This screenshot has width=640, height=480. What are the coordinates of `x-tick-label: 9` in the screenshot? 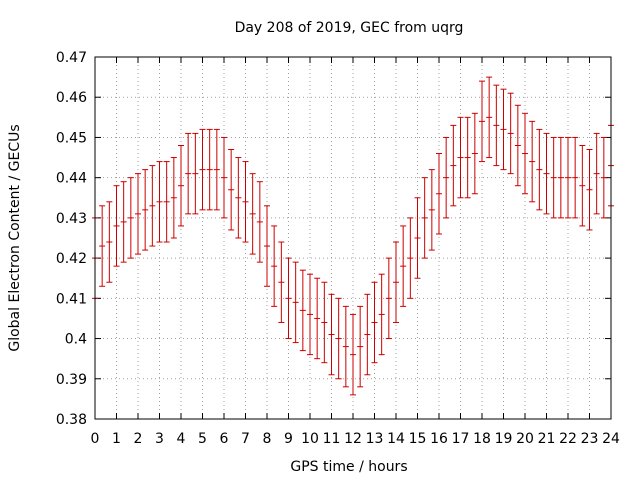 It's located at (288, 439).